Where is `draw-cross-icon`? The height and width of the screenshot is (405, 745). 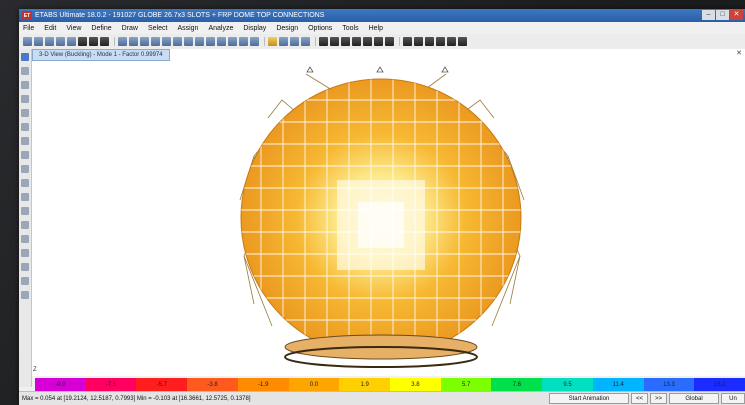 draw-cross-icon is located at coordinates (25, 155).